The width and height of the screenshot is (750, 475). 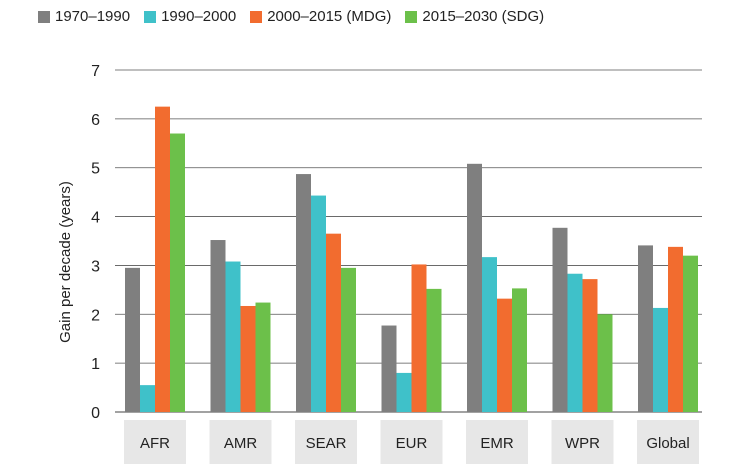 What do you see at coordinates (95, 218) in the screenshot?
I see `y-tick-label: 4` at bounding box center [95, 218].